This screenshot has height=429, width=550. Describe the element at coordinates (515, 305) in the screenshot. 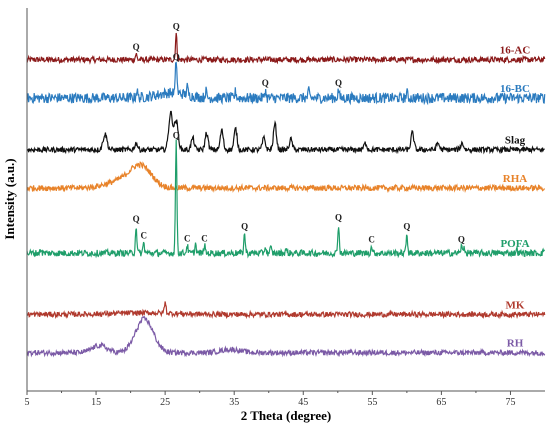

I see `series-label-mk: MK` at that location.